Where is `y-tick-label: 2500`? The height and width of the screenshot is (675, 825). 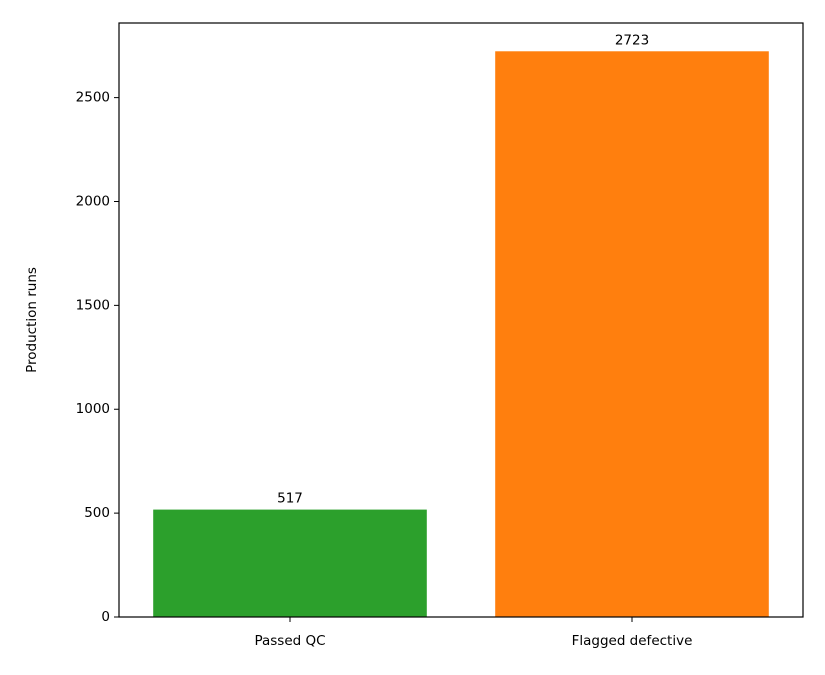
y-tick-label: 2500 is located at coordinates (93, 98).